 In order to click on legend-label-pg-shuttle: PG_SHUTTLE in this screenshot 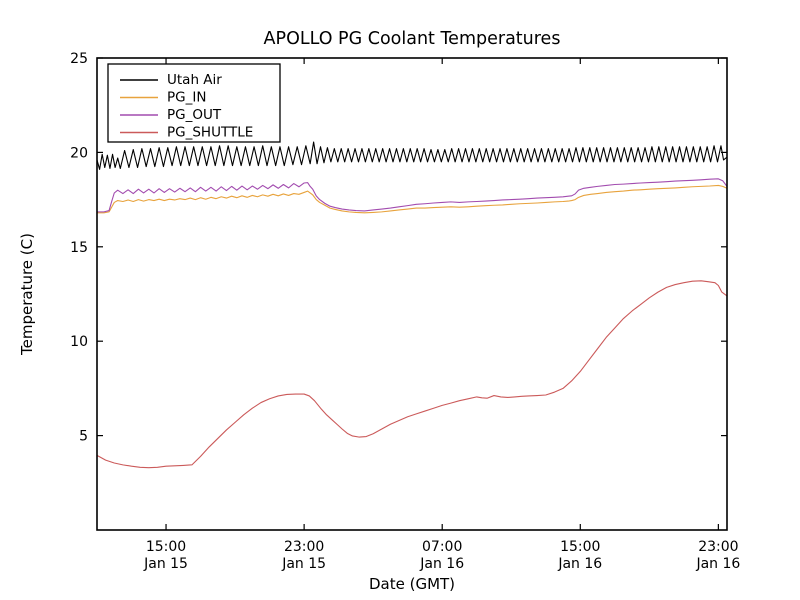, I will do `click(210, 133)`.